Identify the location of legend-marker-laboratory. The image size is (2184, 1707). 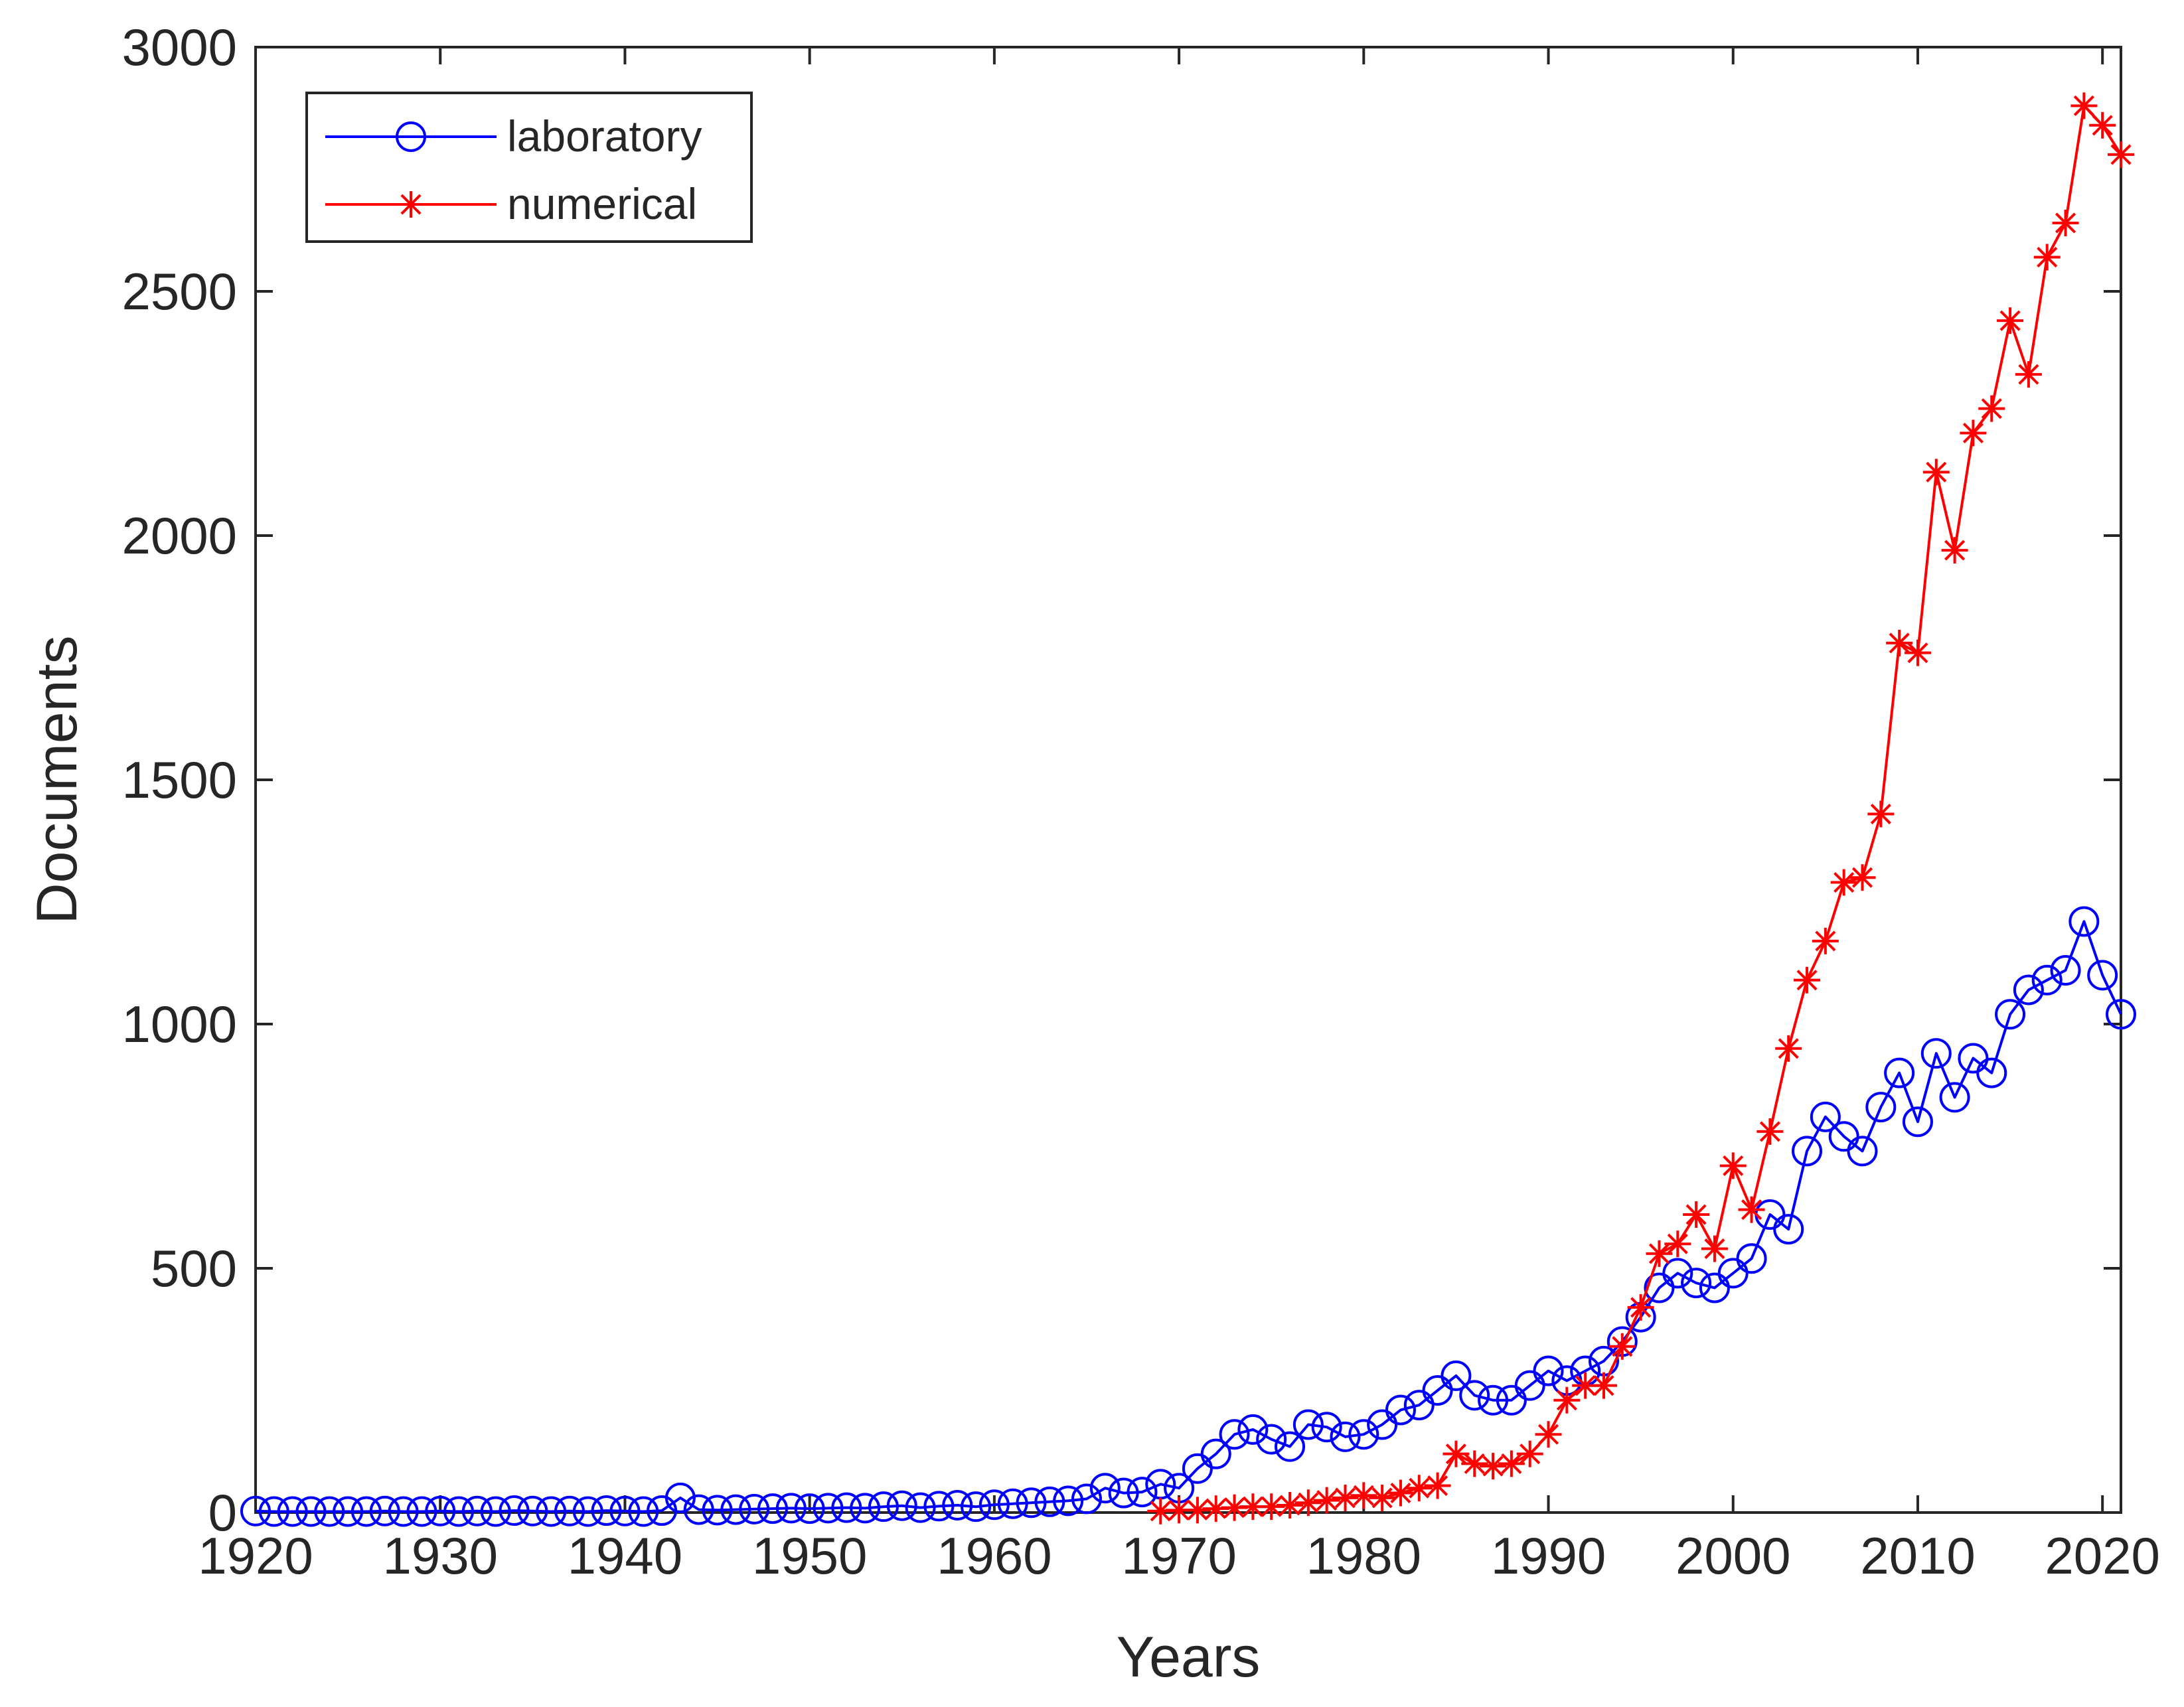
(411, 137).